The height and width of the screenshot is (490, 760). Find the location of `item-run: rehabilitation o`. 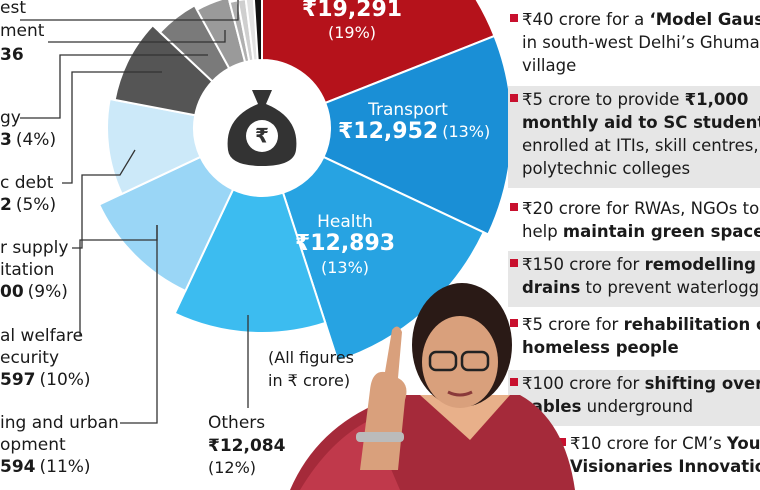

item-run: rehabilitation o is located at coordinates (692, 324).